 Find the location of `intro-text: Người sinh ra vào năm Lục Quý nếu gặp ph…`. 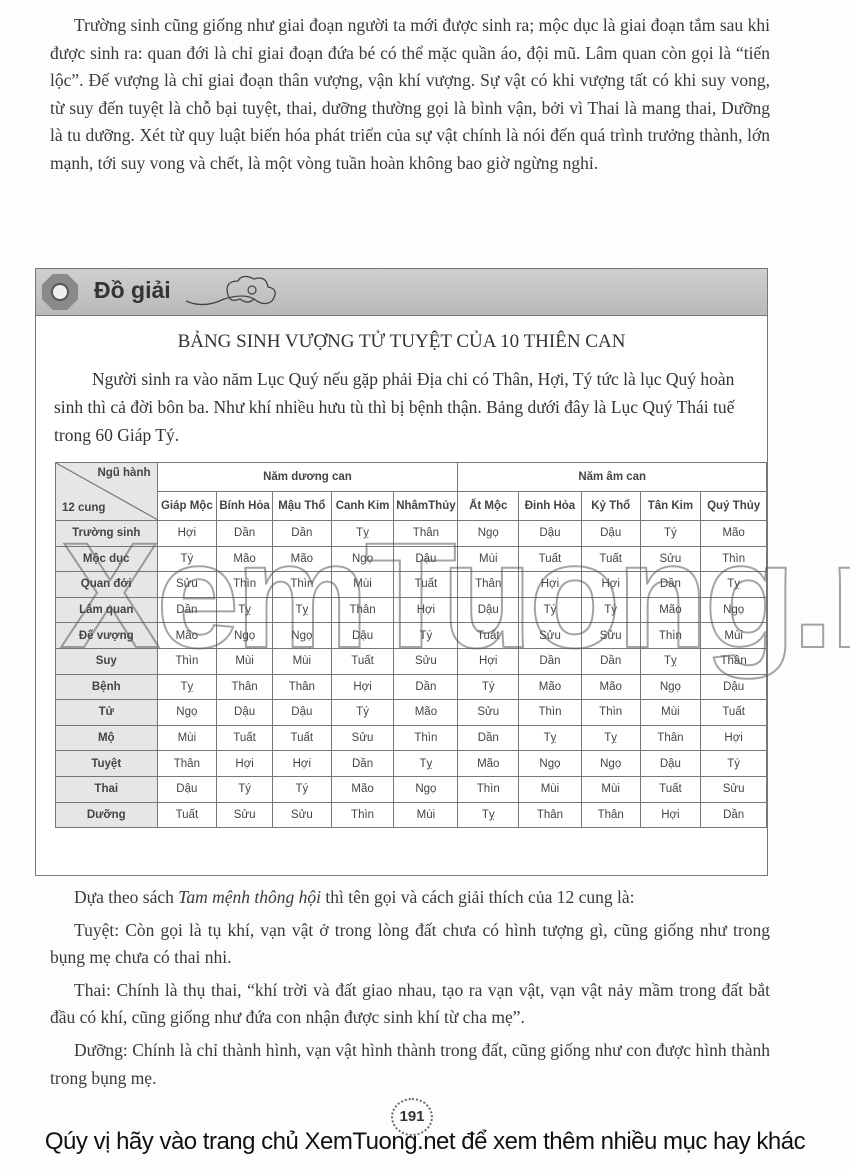

intro-text: Người sinh ra vào năm Lục Quý nếu gặp ph… is located at coordinates (394, 407).